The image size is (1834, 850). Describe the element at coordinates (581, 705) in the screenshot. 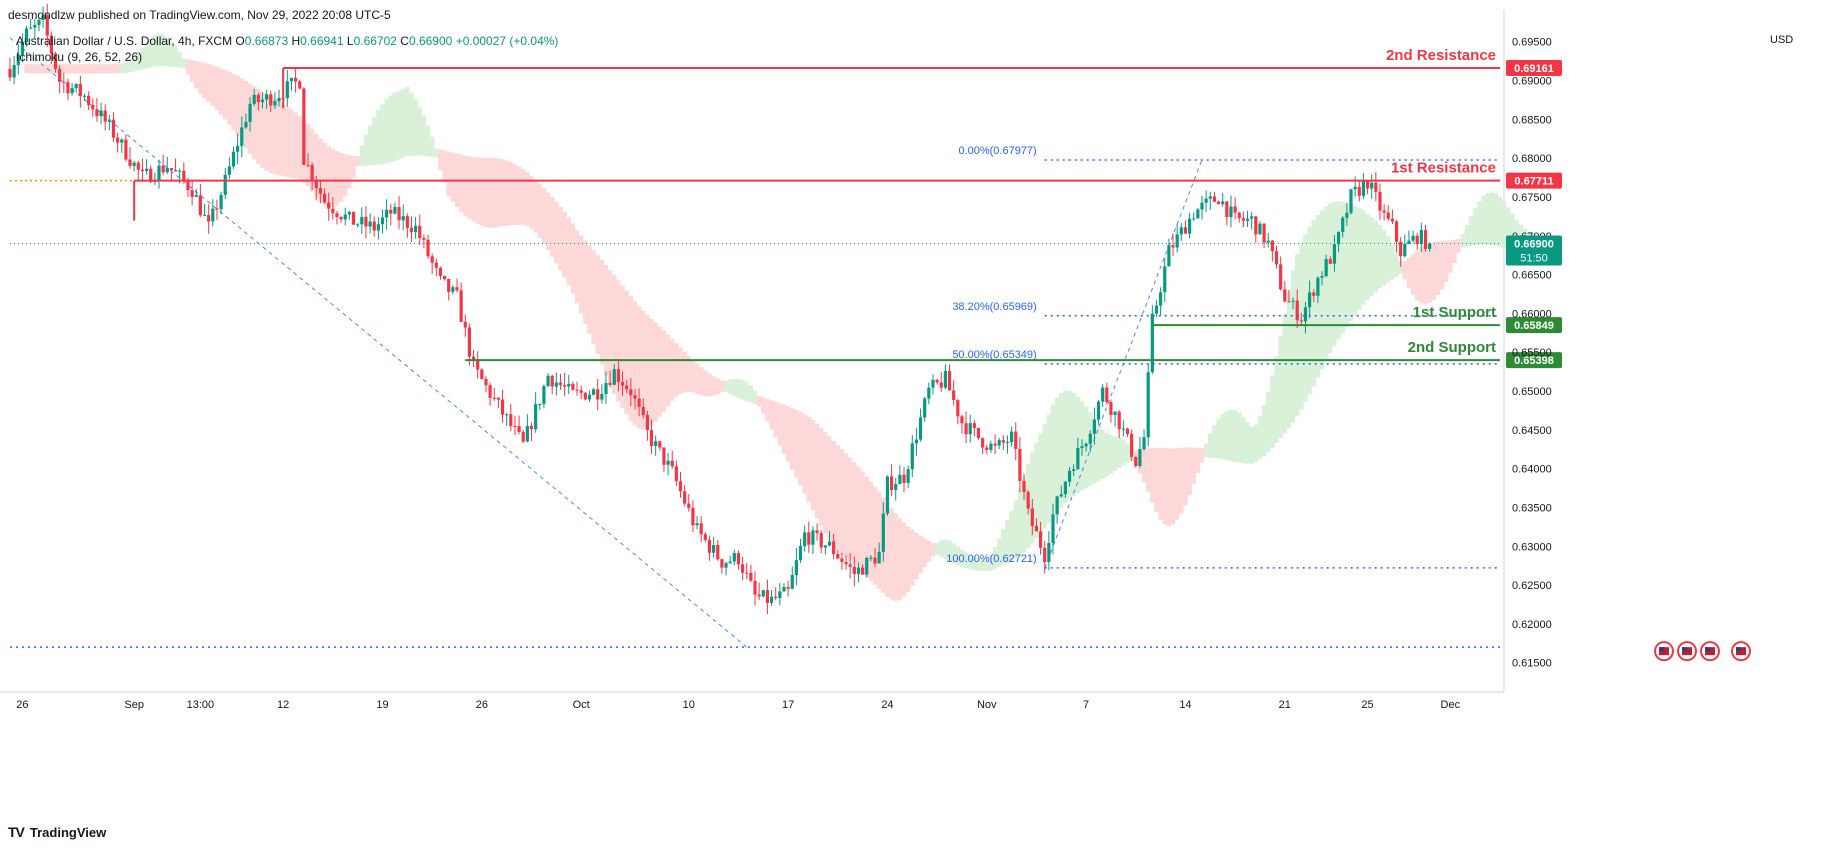

I see `x-tick-label: Oct` at that location.